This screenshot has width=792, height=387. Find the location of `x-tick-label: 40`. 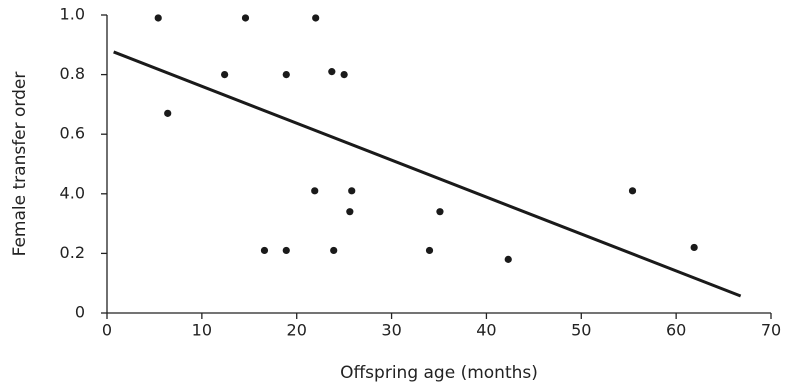

x-tick-label: 40 is located at coordinates (486, 330).